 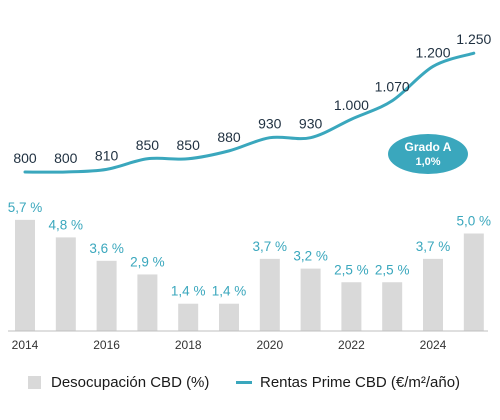 What do you see at coordinates (25, 207) in the screenshot?
I see `vacancy-bar-label: 5,7 %` at bounding box center [25, 207].